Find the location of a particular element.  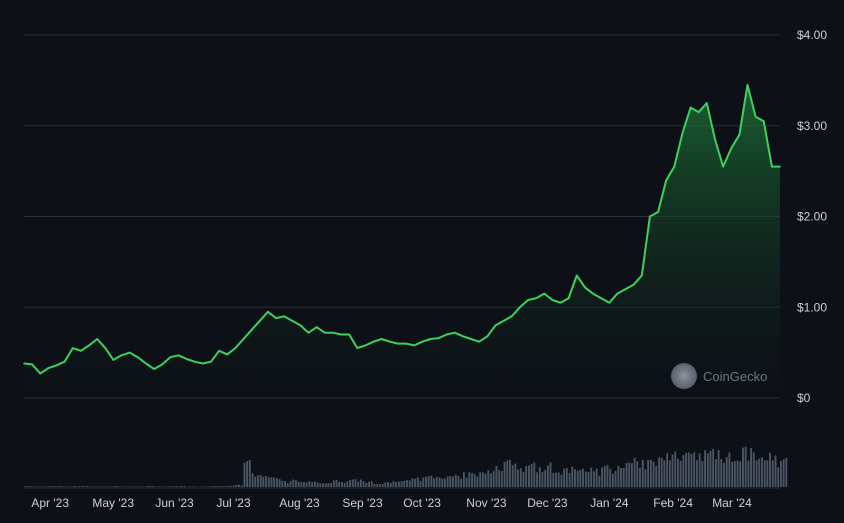

watermark-label: CoinGecko is located at coordinates (735, 376).